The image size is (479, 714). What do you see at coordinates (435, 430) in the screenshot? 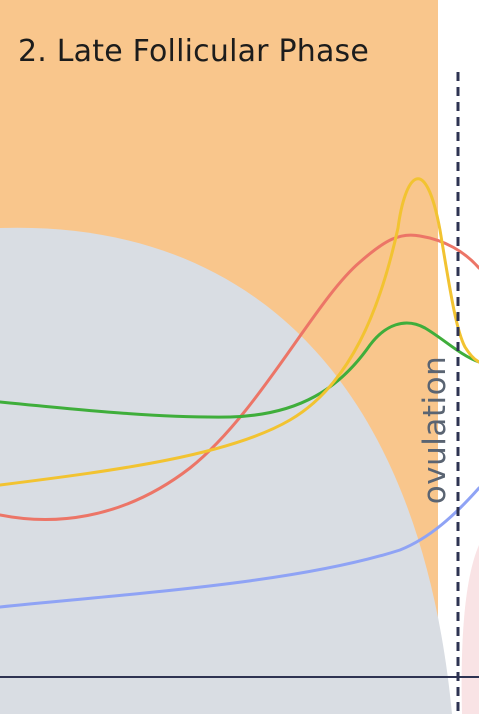
I see `ovulation-label: ovulation` at bounding box center [435, 430].